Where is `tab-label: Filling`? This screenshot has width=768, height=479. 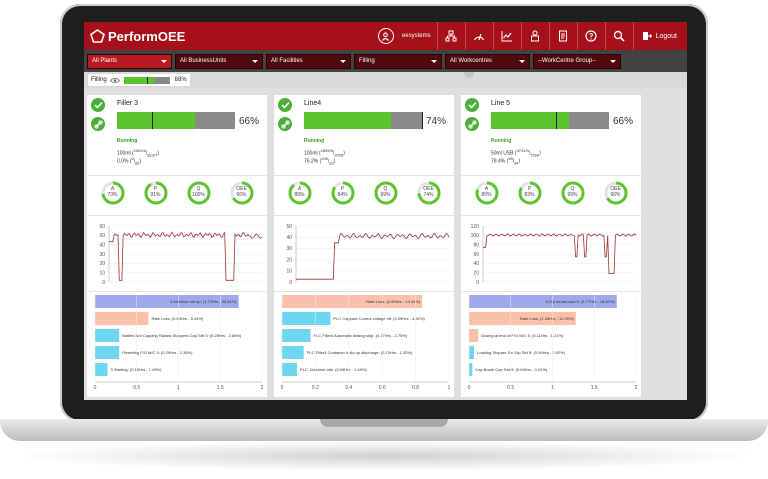
tab-label: Filling is located at coordinates (99, 80).